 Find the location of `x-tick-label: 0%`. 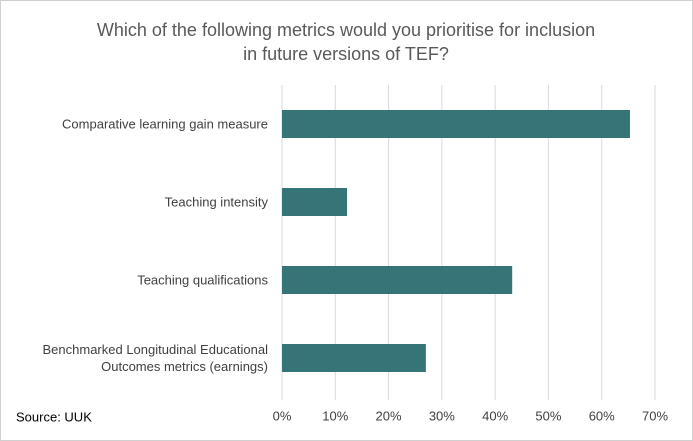

x-tick-label: 0% is located at coordinates (282, 415).